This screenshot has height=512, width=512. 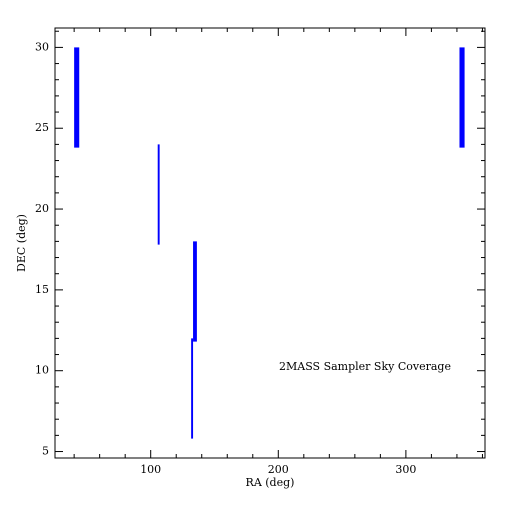 What do you see at coordinates (278, 469) in the screenshot?
I see `x-tick-label: 200` at bounding box center [278, 469].